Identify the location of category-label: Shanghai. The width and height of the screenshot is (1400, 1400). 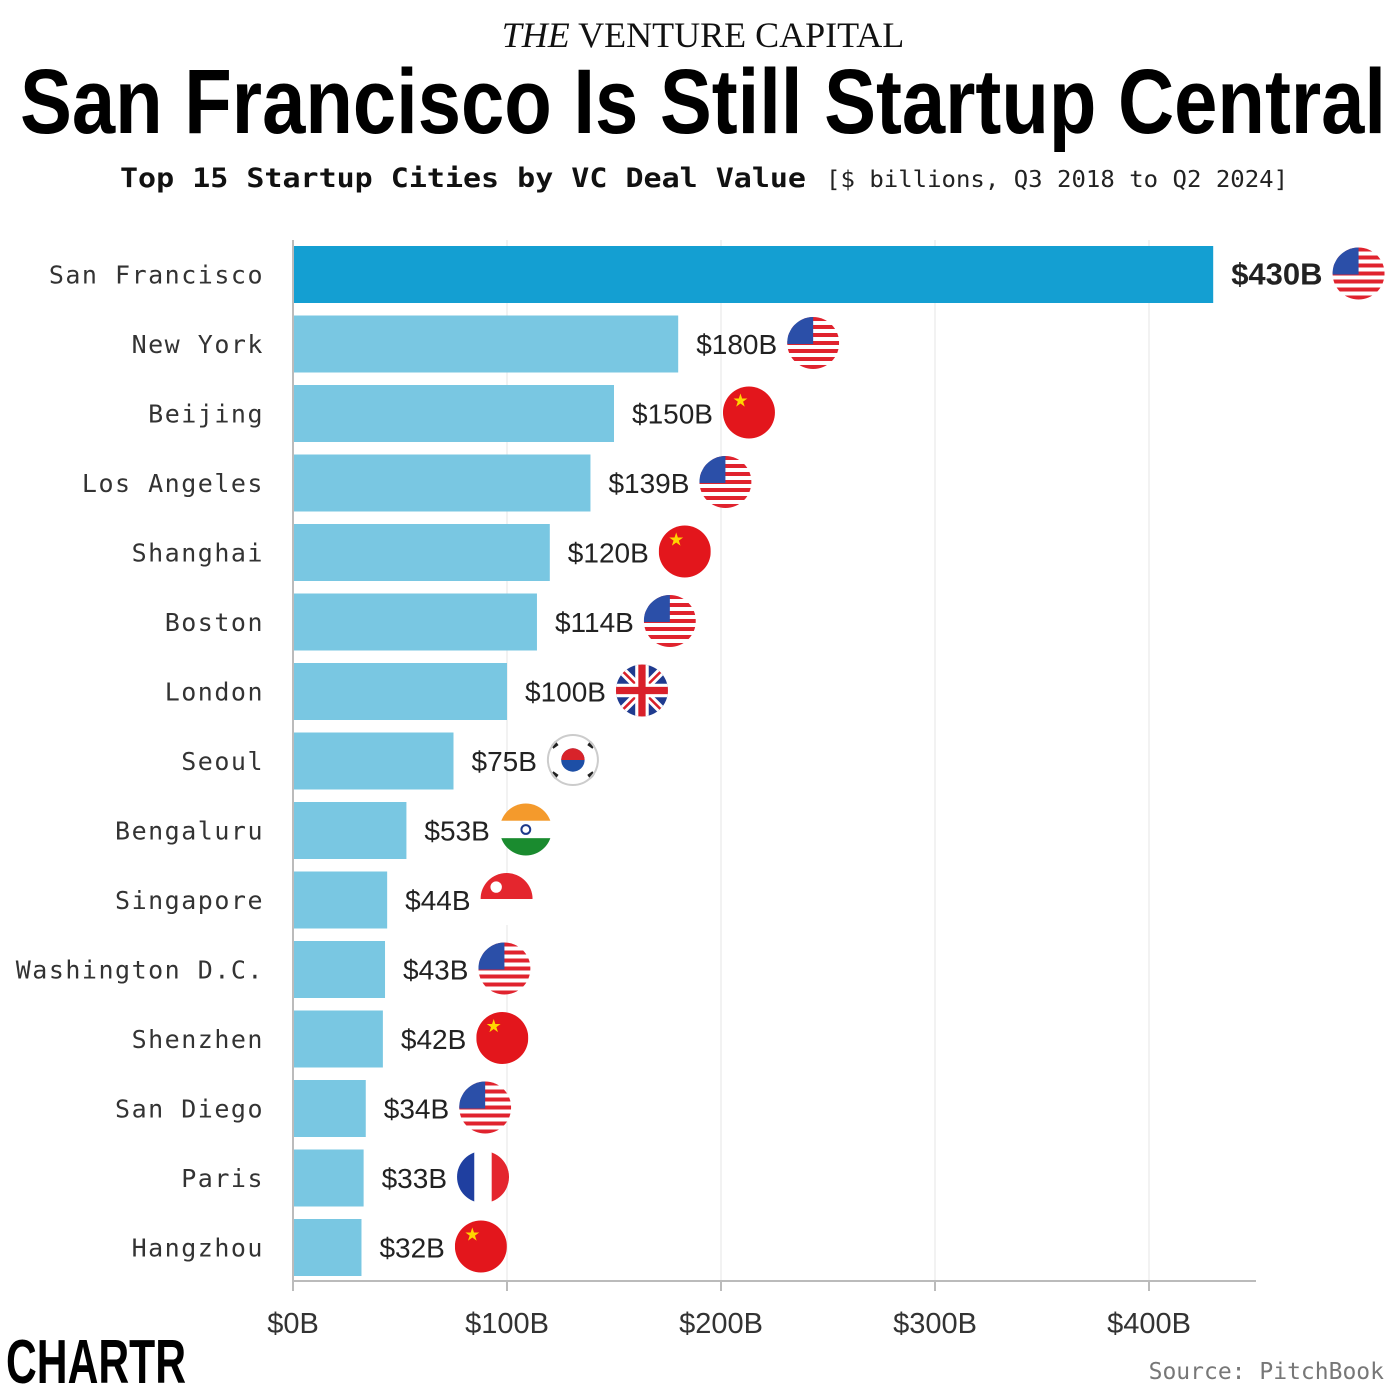
(198, 553).